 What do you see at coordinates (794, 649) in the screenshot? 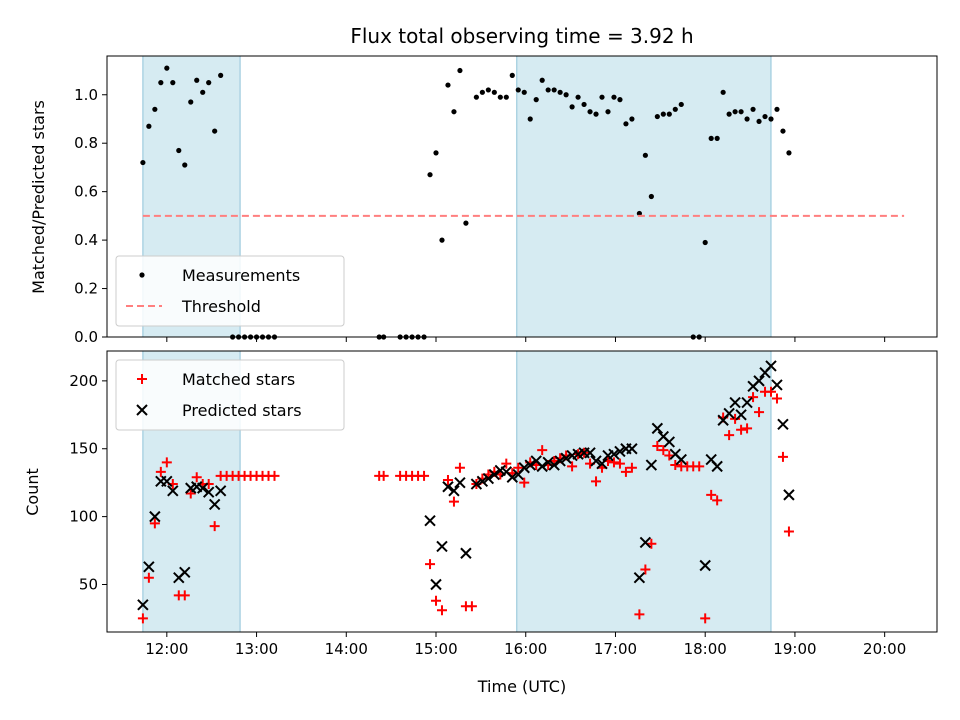
I see `x-tick-label: 19:00` at bounding box center [794, 649].